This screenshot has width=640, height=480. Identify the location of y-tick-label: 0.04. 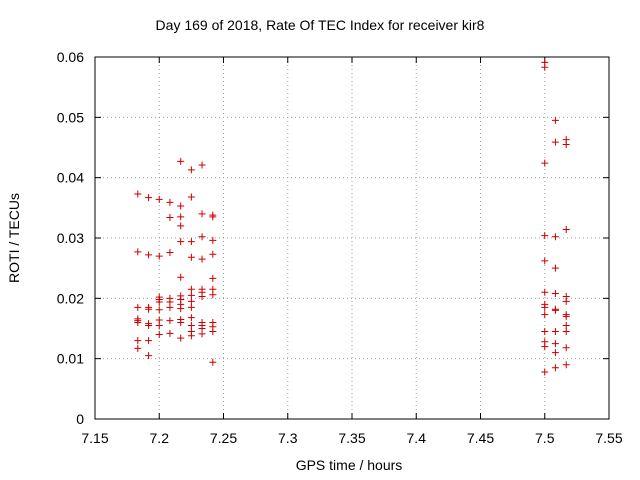
(70, 178).